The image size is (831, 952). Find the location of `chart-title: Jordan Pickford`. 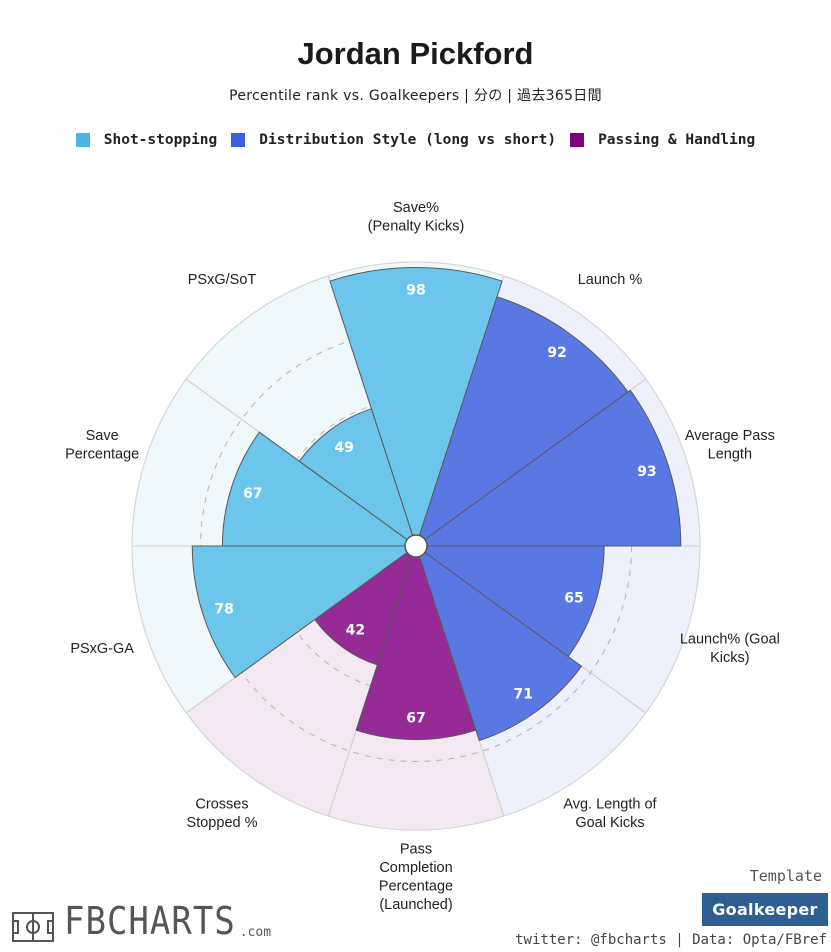

chart-title: Jordan Pickford is located at coordinates (415, 53).